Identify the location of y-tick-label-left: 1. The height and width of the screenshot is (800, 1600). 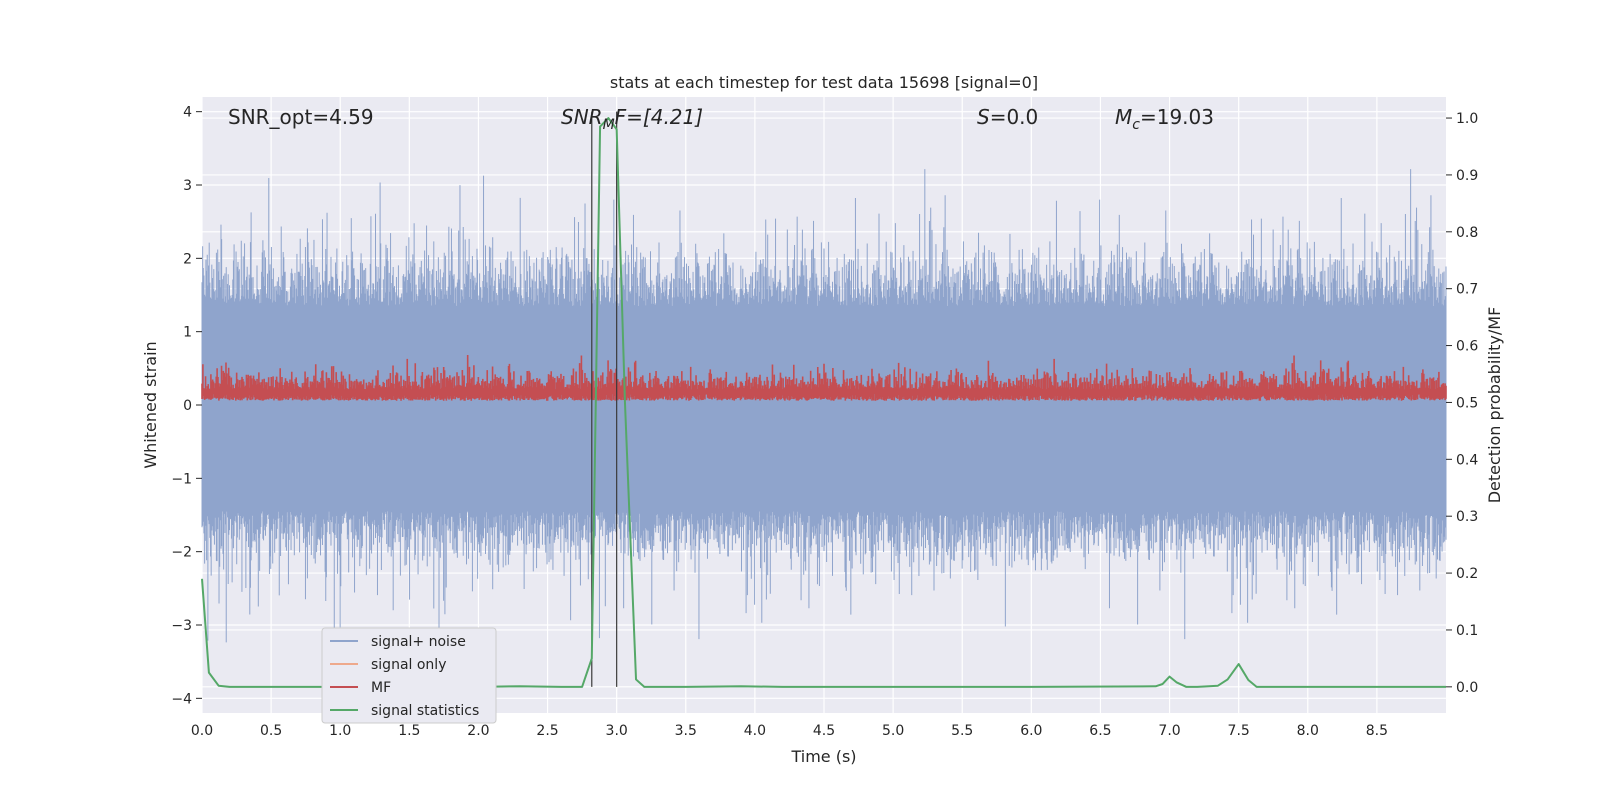
(187, 333).